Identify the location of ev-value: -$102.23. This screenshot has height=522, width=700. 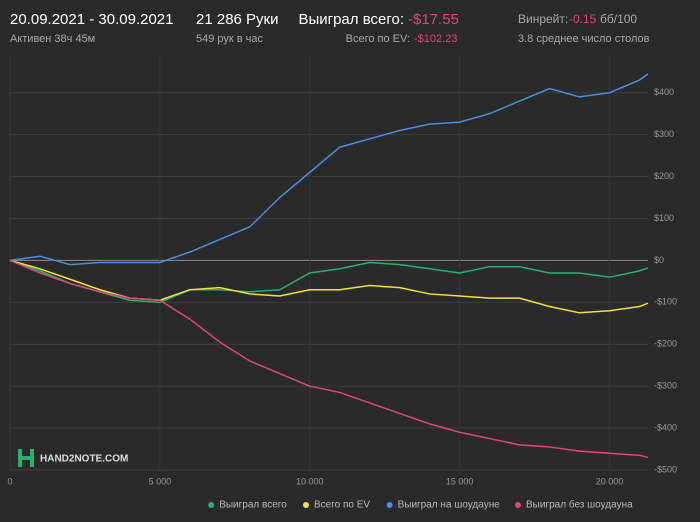
(435, 39).